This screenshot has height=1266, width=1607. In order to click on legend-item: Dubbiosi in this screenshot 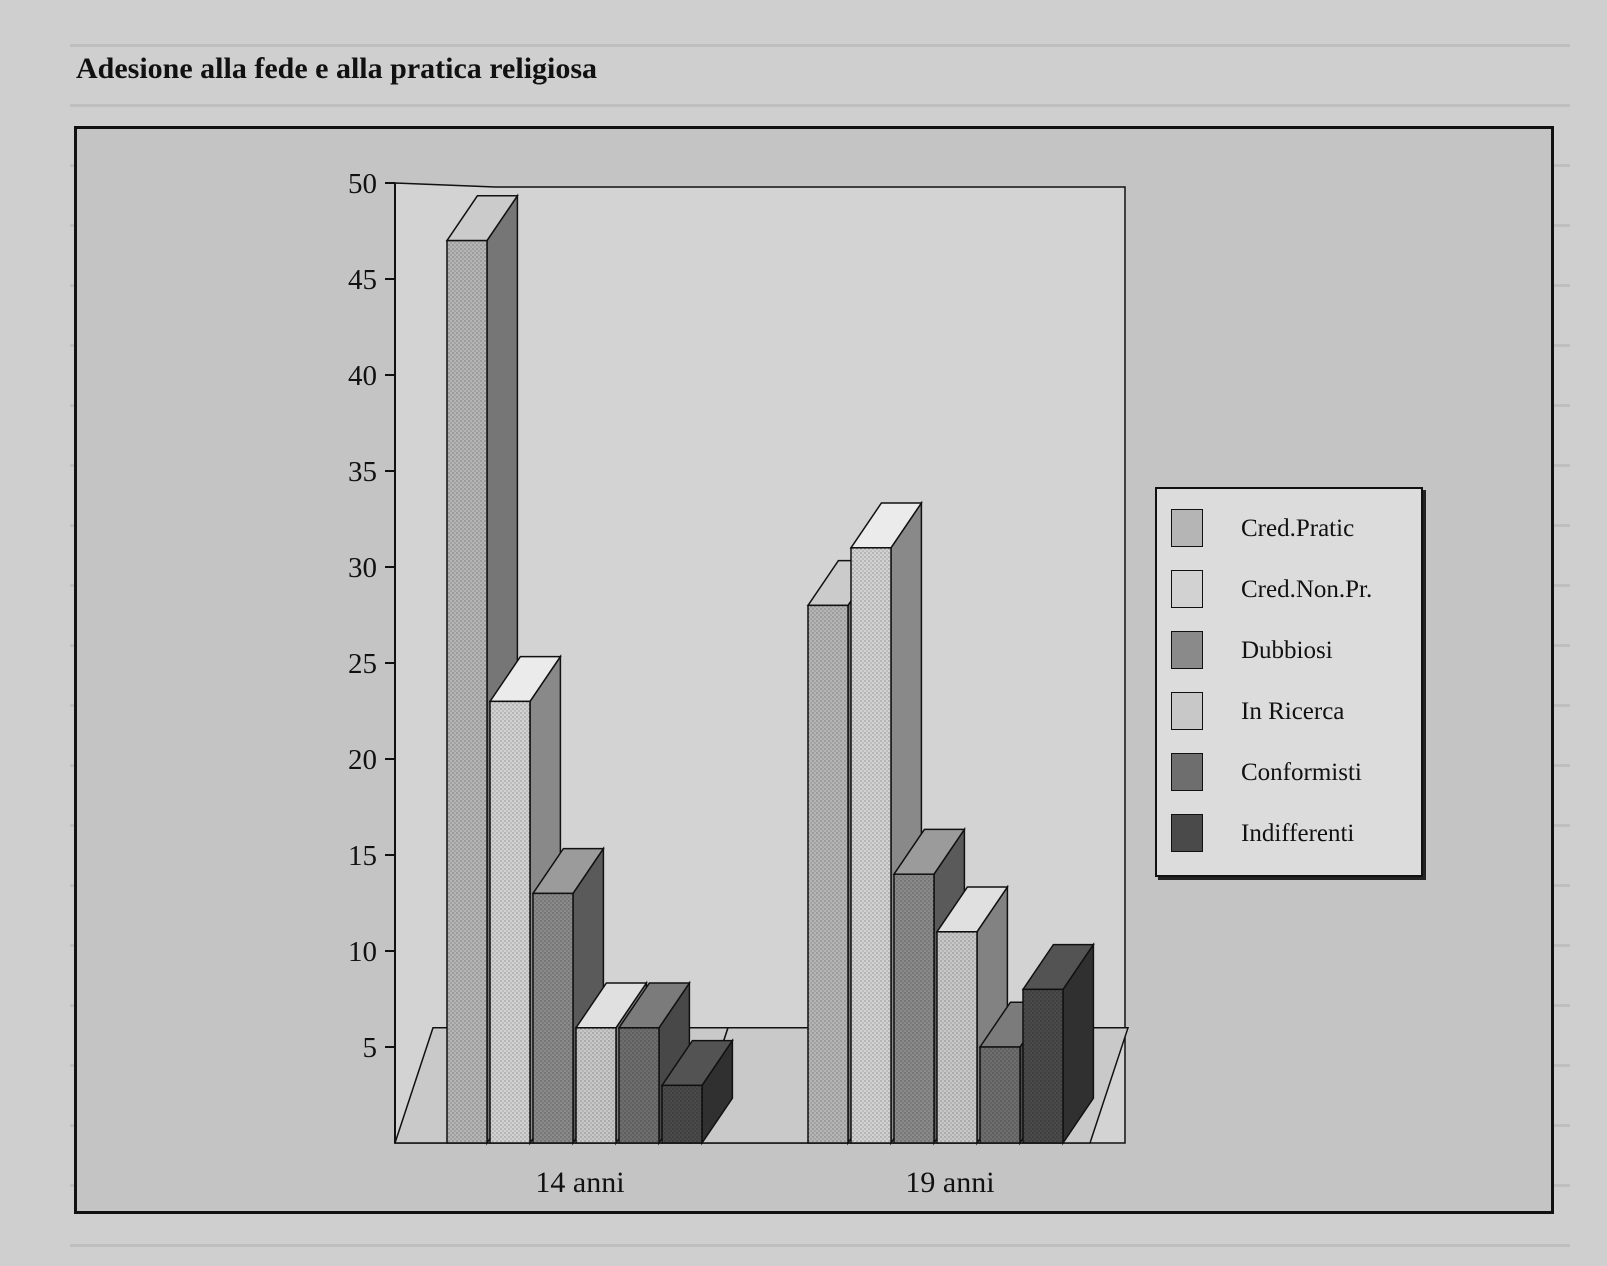, I will do `click(1293, 651)`.